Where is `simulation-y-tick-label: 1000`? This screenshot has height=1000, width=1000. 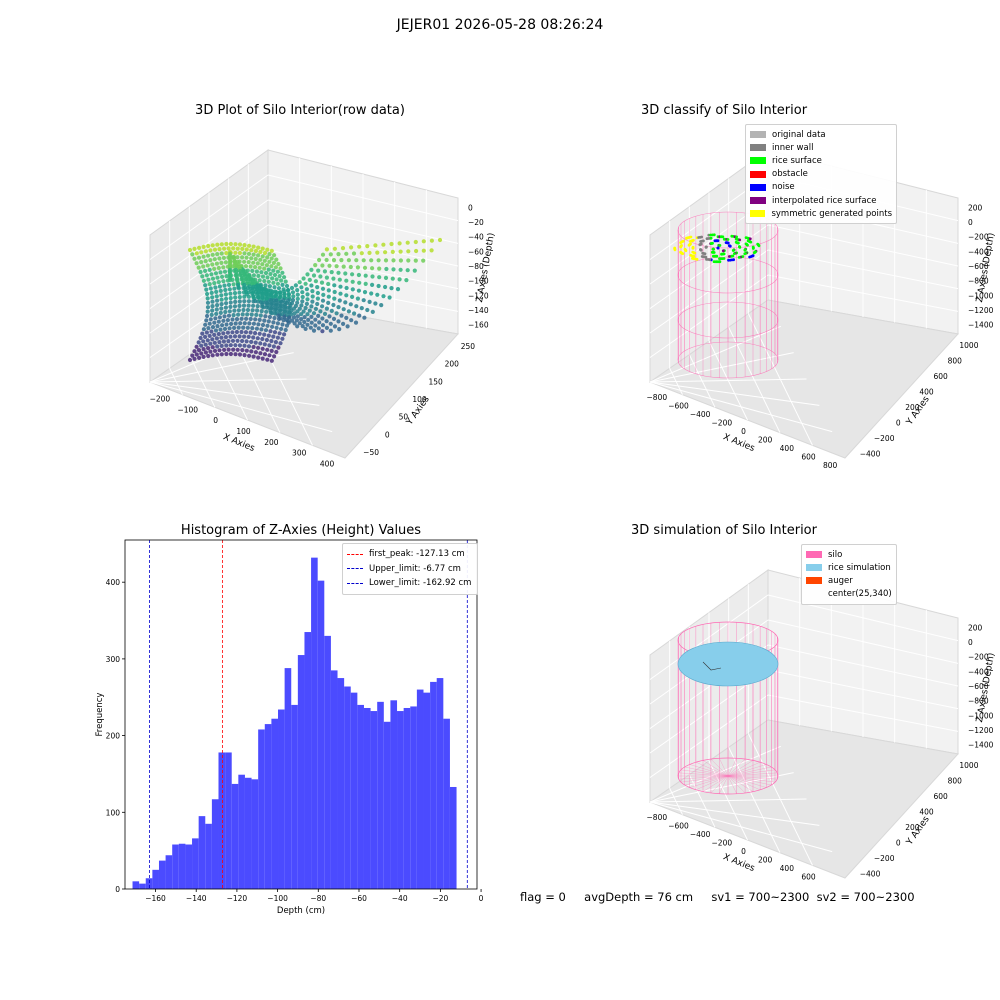
simulation-y-tick-label: 1000 is located at coordinates (968, 765).